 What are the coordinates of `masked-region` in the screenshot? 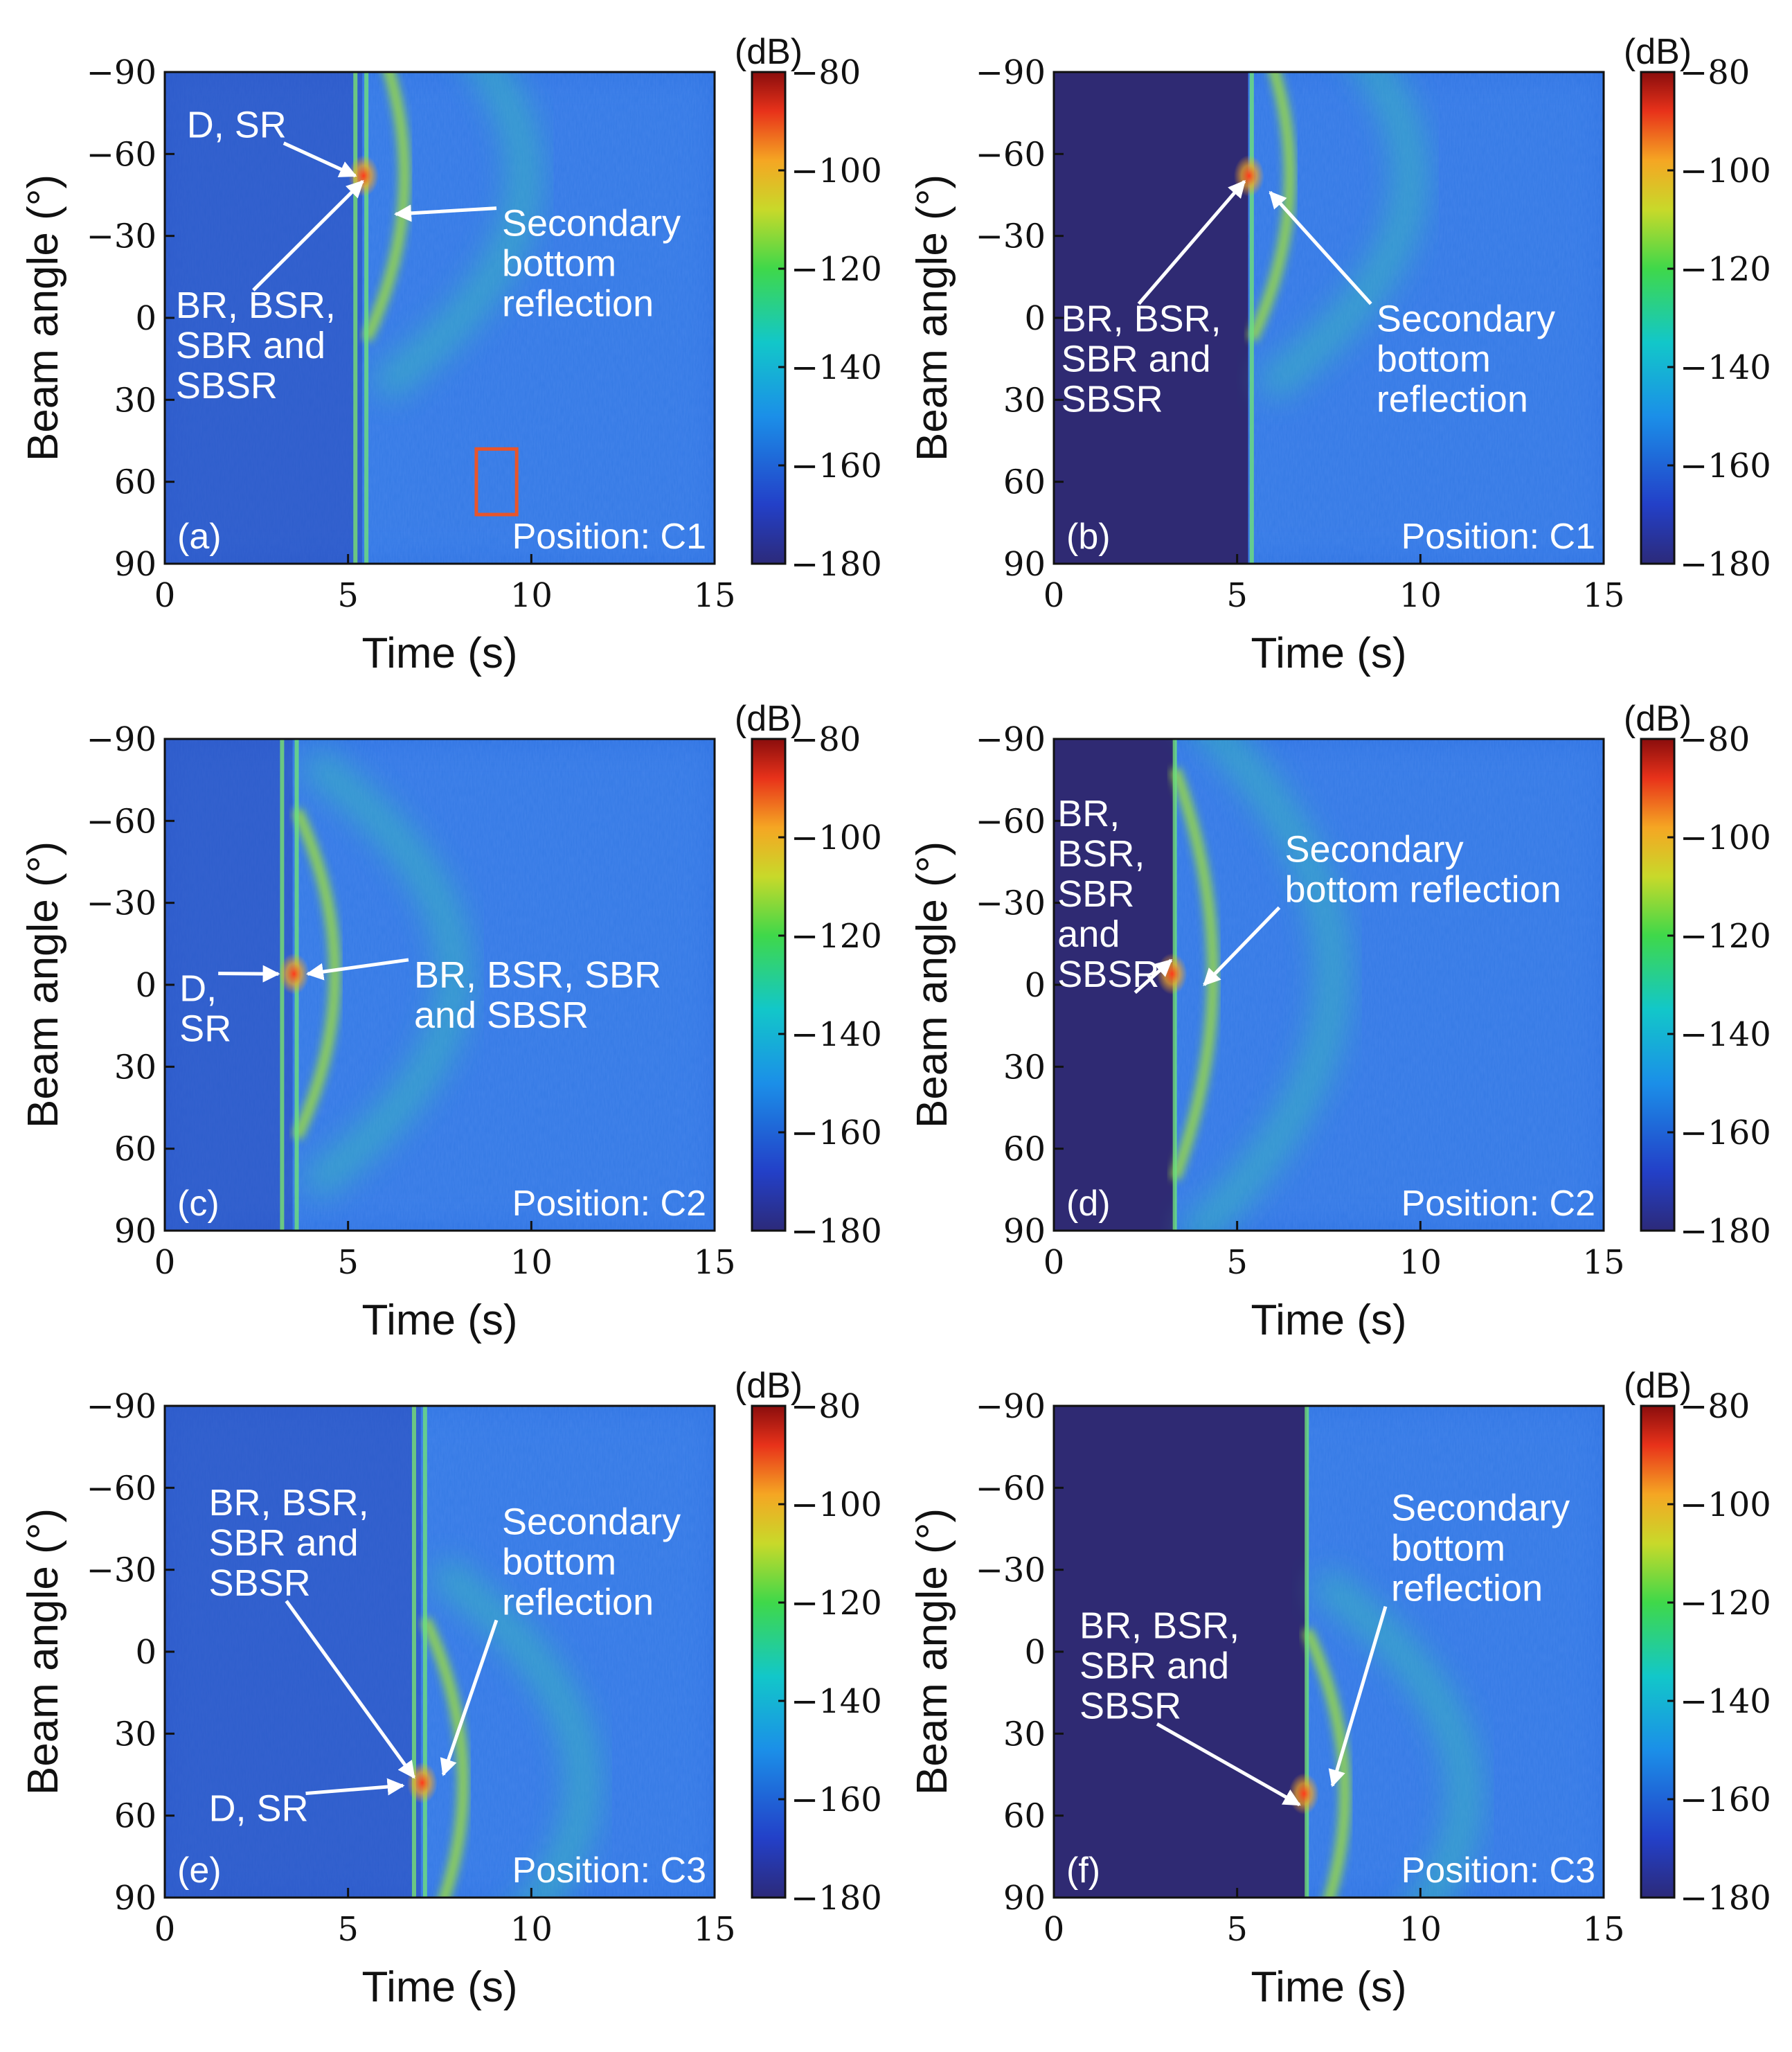 It's located at (1180, 1652).